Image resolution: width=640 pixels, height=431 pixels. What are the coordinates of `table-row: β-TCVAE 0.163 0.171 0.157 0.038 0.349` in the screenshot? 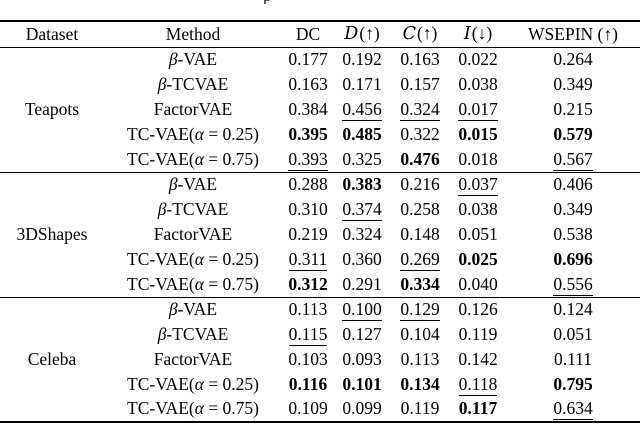 It's located at (320, 84).